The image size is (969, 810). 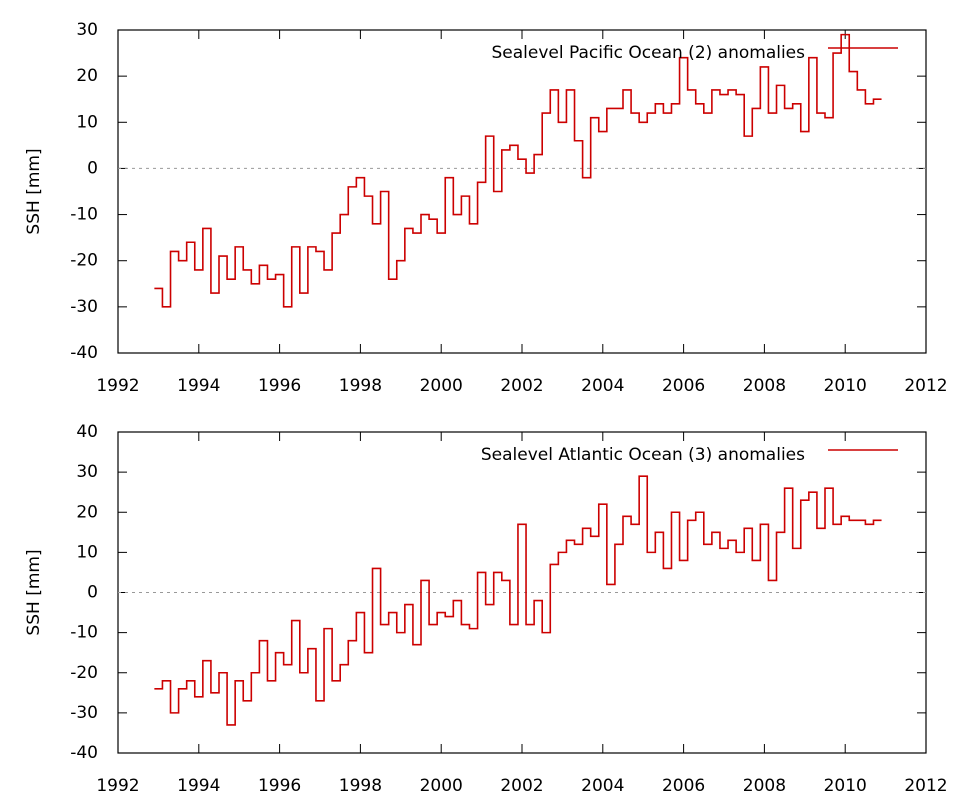 What do you see at coordinates (648, 53) in the screenshot?
I see `legend-label: Sealevel Pacific Ocean (2) anomalies` at bounding box center [648, 53].